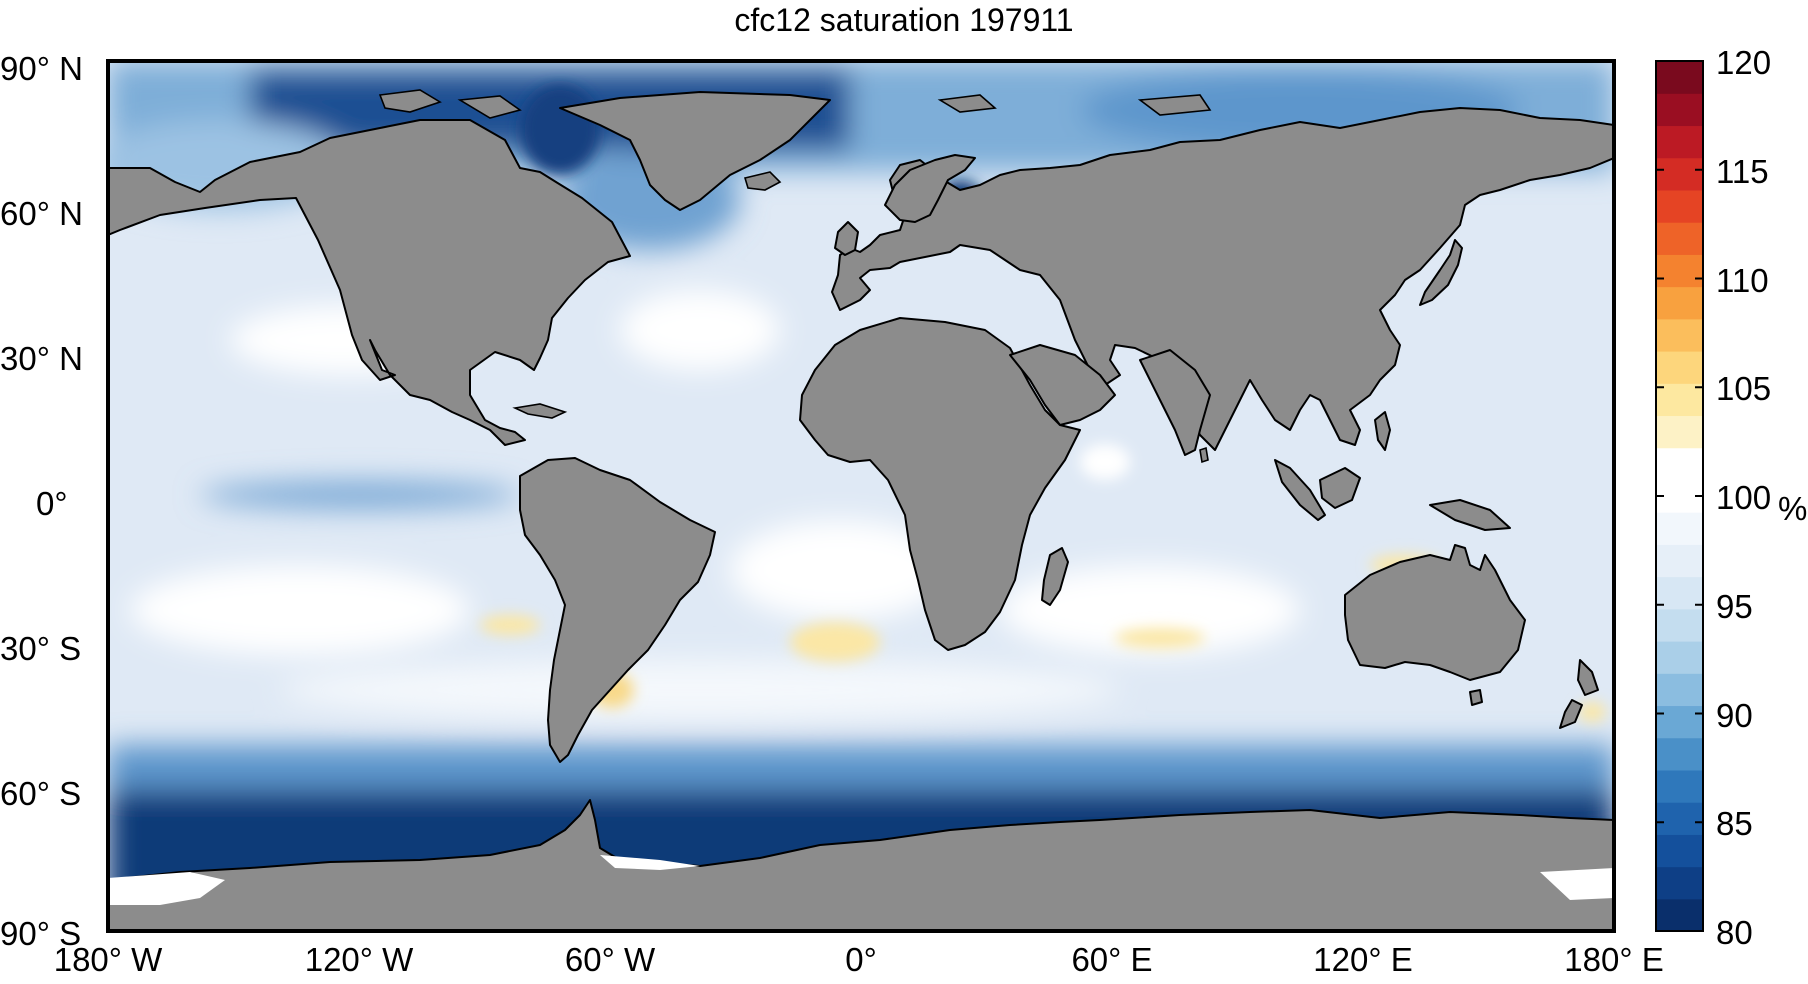  I want to click on land-north-america, so click(369, 282).